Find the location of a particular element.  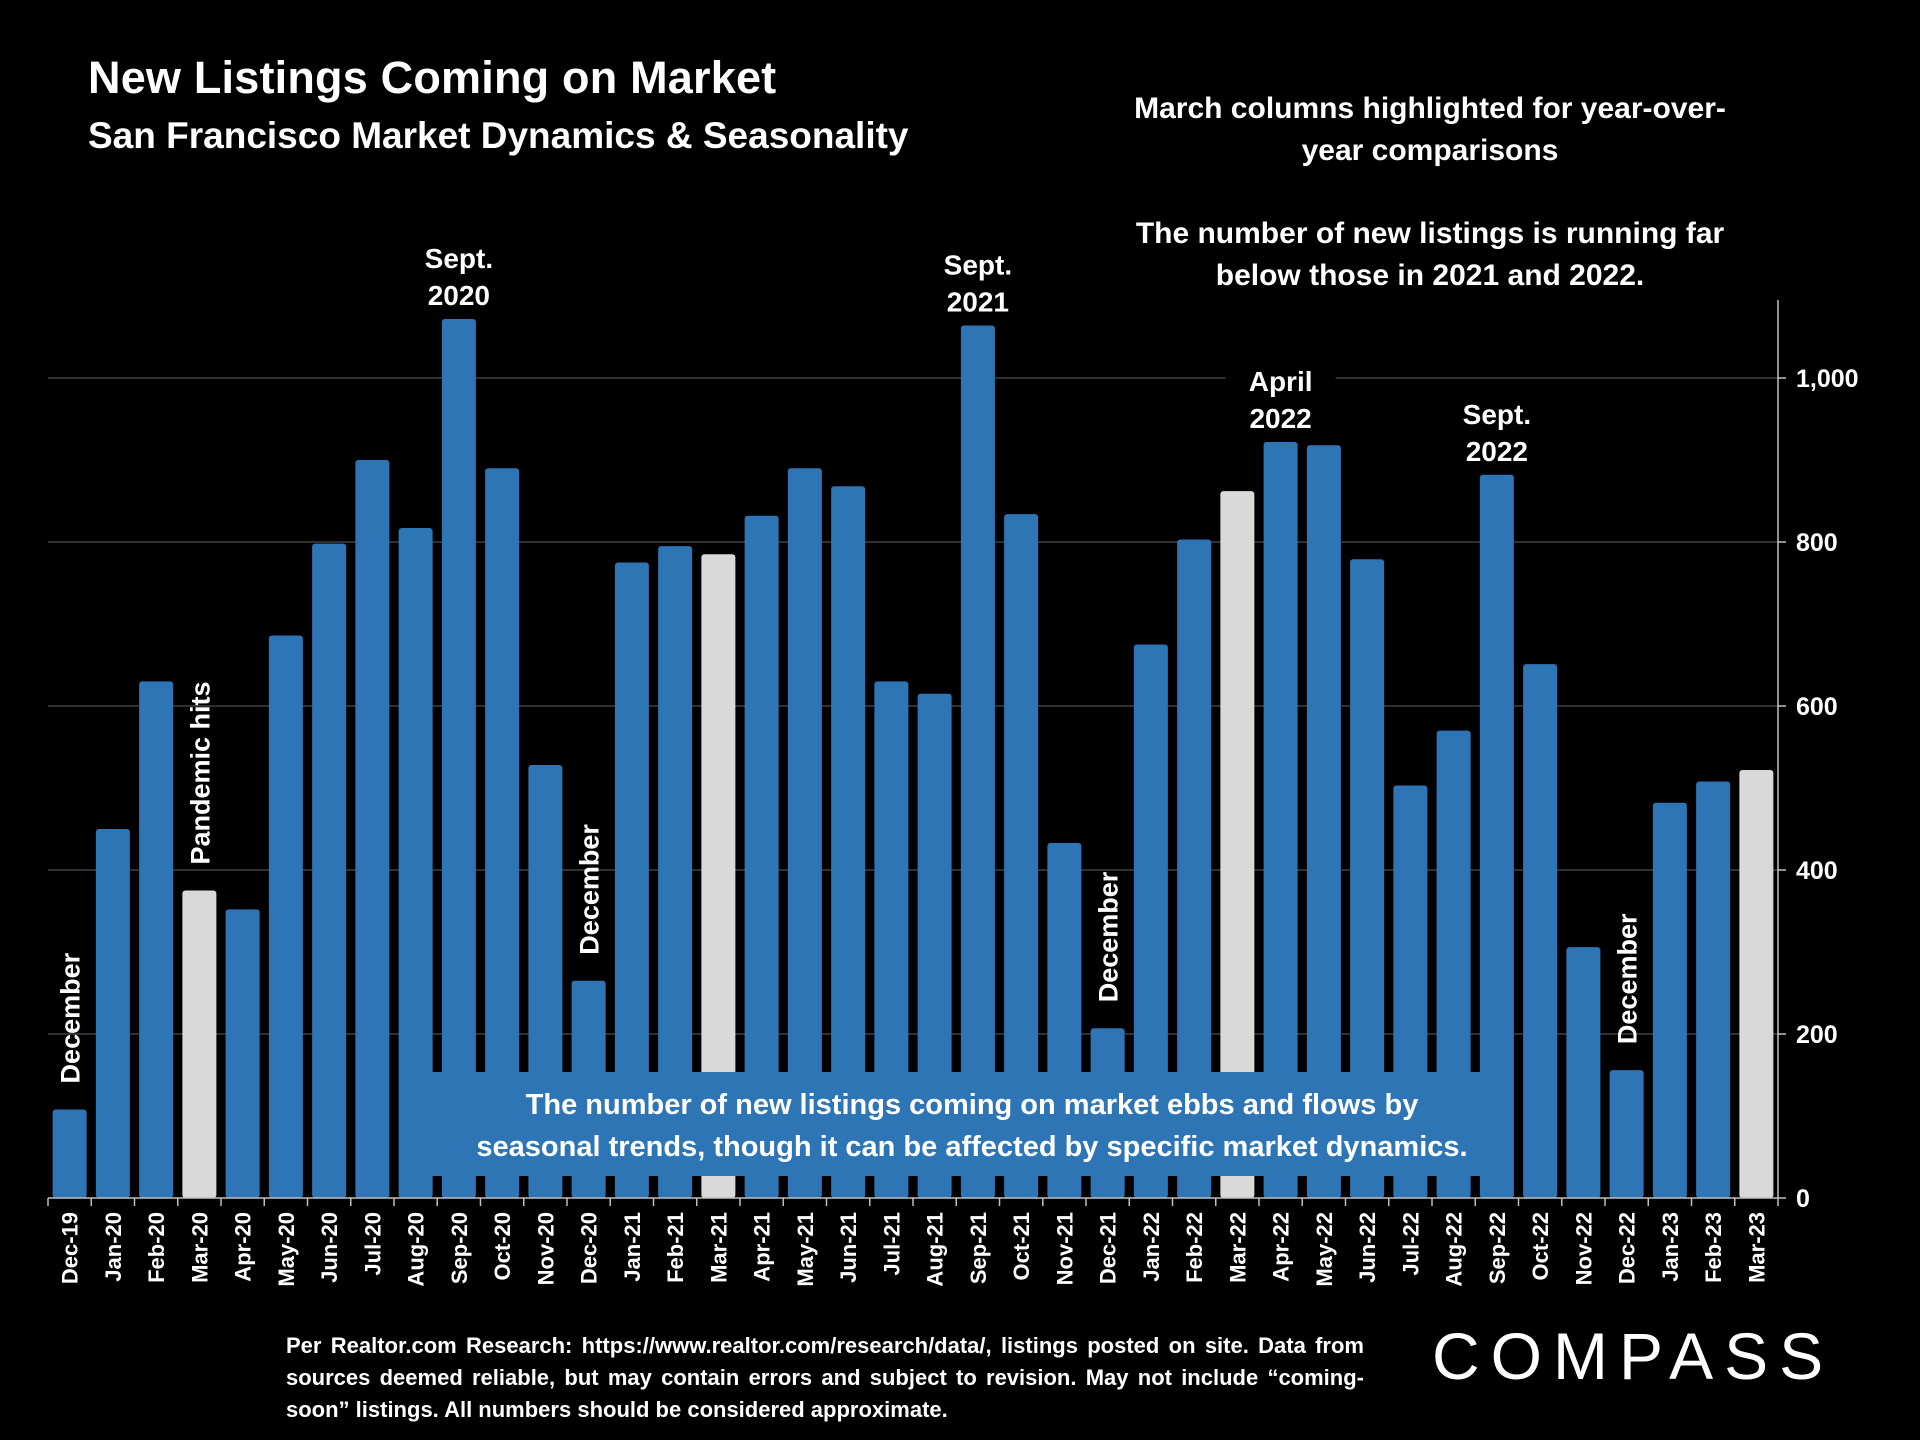

x-tick-label: Jul-22 is located at coordinates (1410, 1244).